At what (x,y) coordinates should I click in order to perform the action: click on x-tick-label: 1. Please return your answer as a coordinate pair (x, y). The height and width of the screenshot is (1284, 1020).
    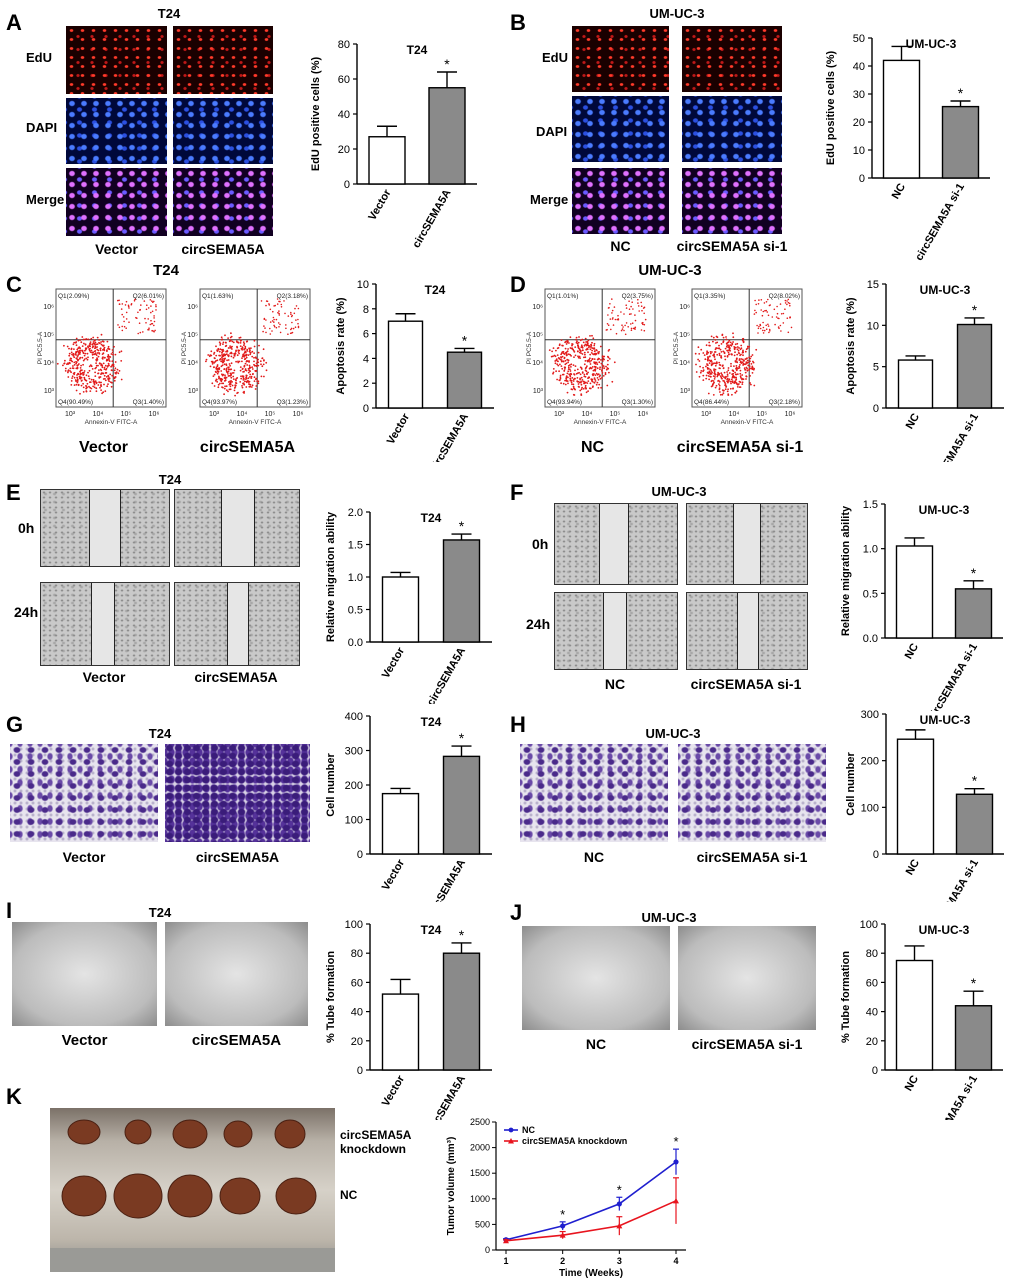
    Looking at the image, I should click on (505, 1261).